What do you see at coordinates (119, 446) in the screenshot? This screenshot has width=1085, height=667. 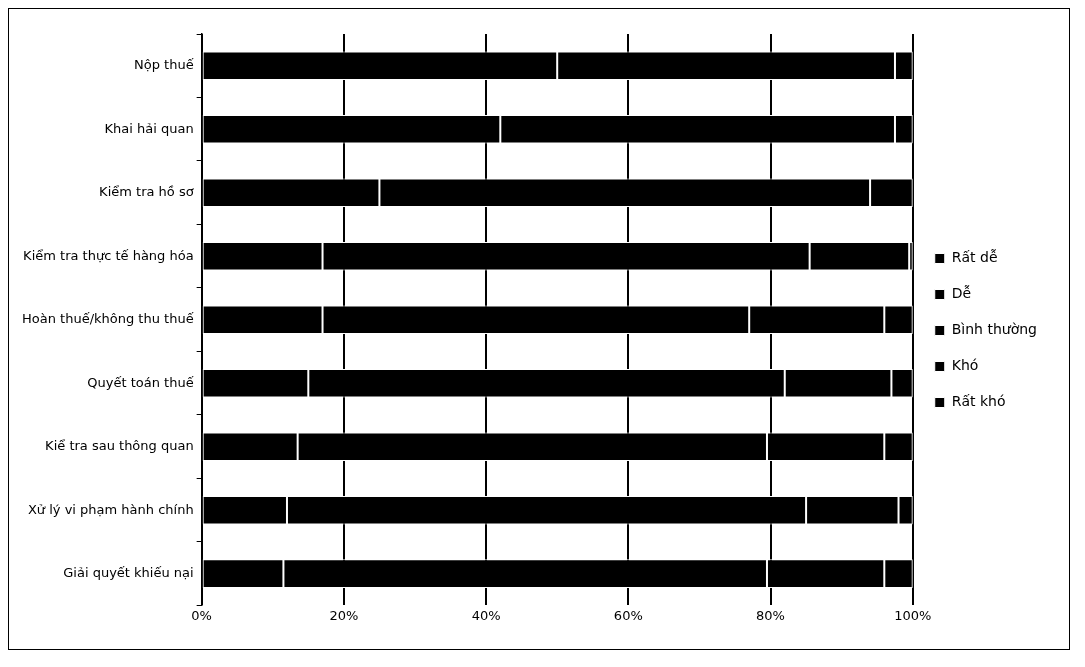 I see `y-tick-label: Kiể tra sau thông quan` at bounding box center [119, 446].